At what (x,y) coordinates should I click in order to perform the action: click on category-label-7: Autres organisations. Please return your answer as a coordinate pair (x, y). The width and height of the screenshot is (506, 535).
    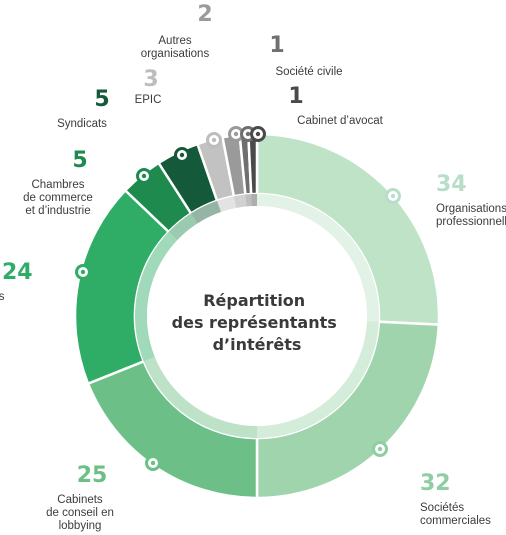
    Looking at the image, I should click on (175, 47).